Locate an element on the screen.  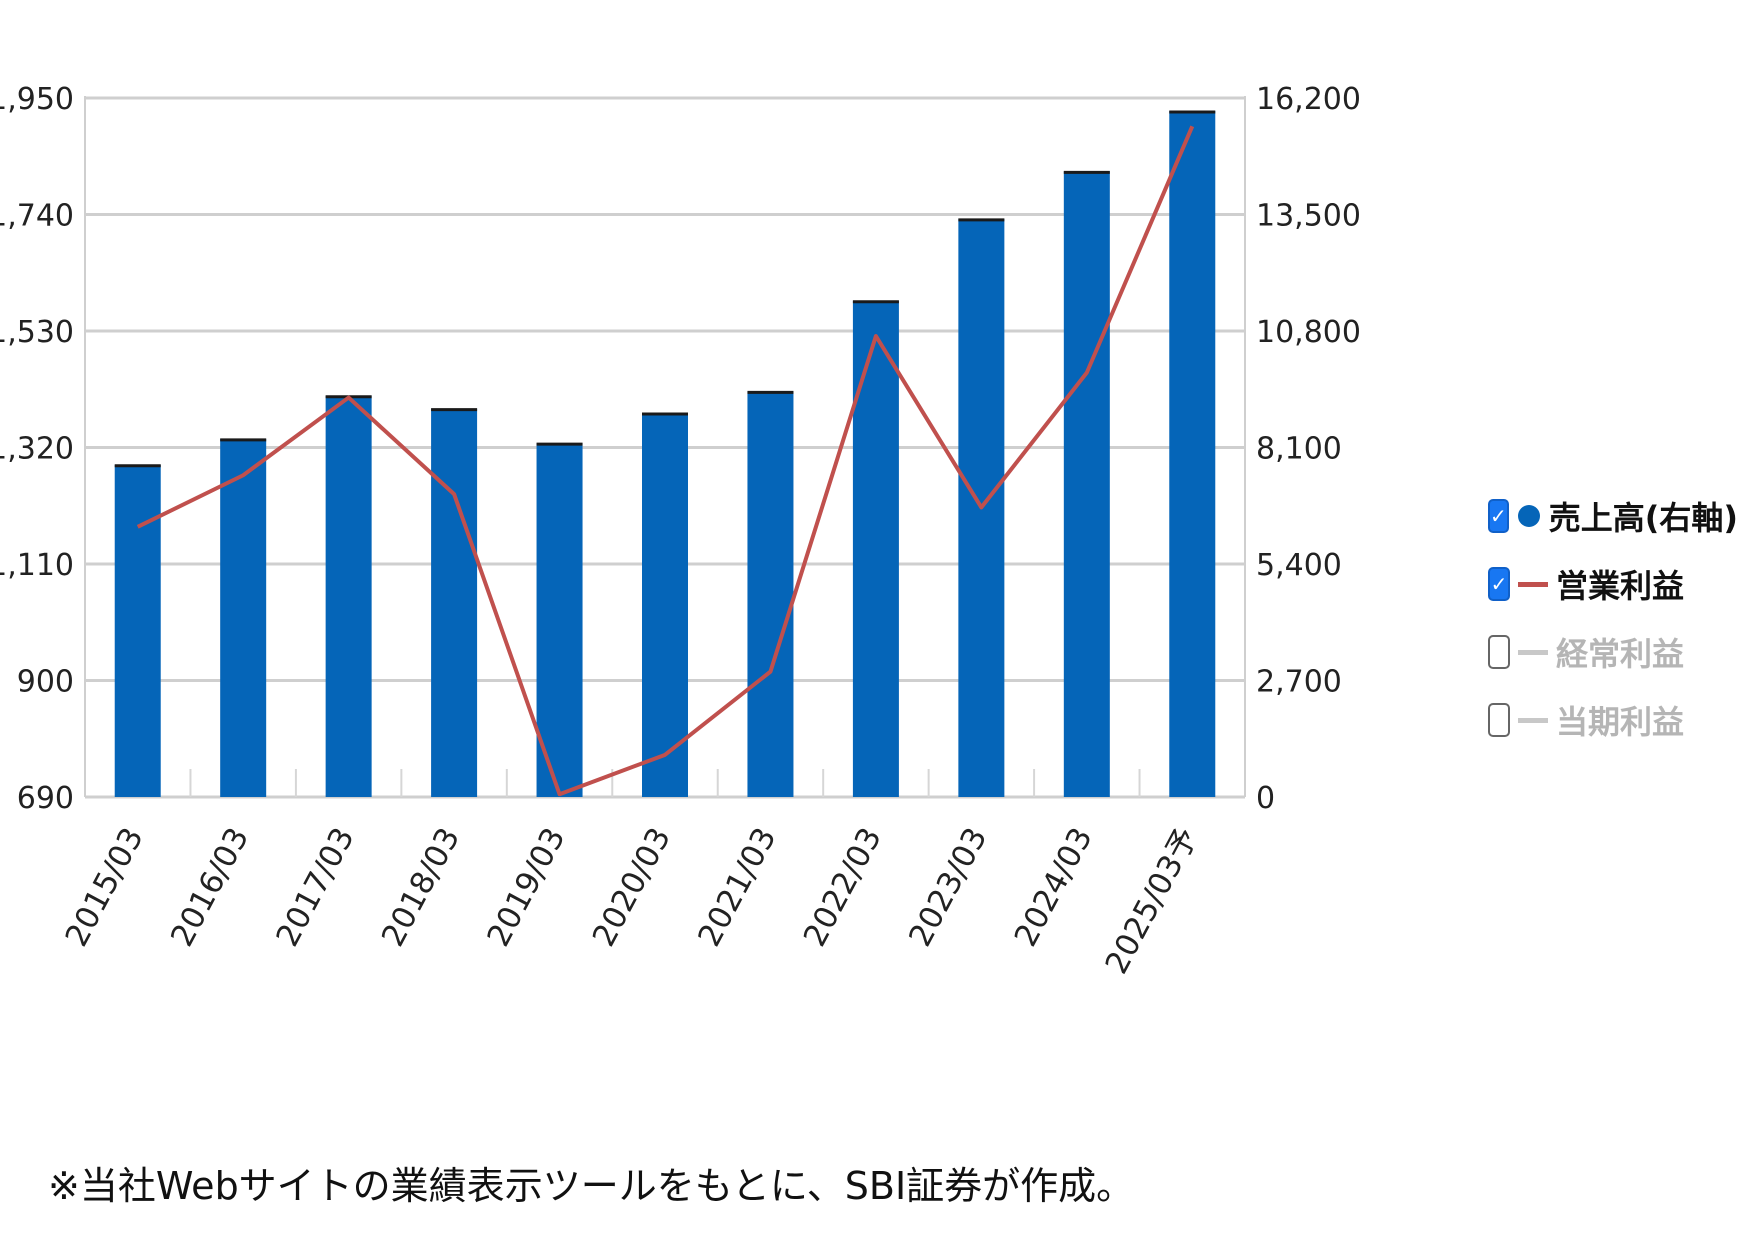
left-tick-label: 1,320 is located at coordinates (37, 449).